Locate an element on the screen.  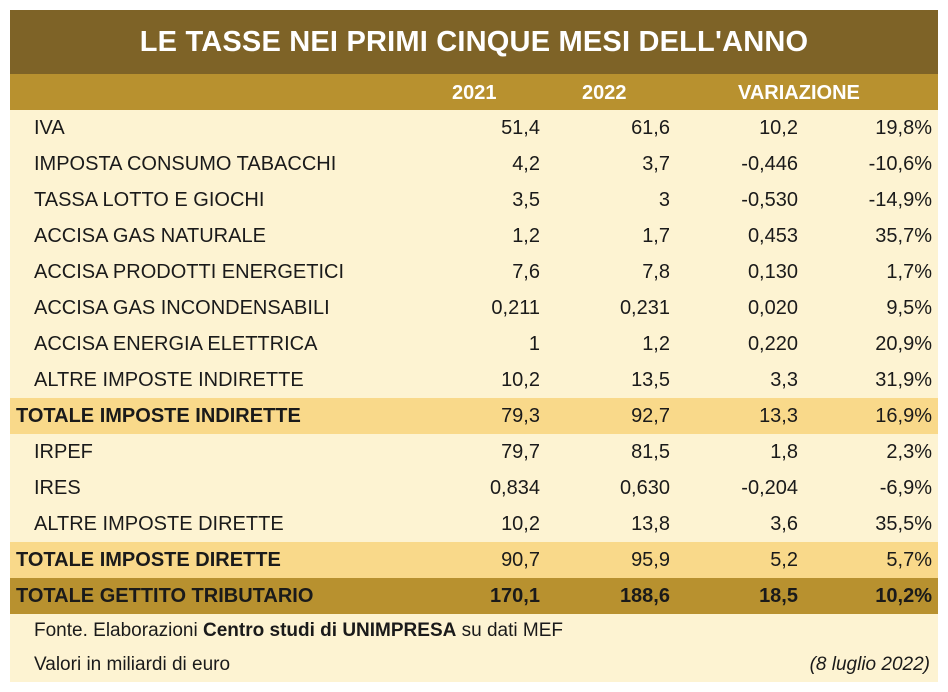
value-pct: 10,2% is located at coordinates (903, 596).